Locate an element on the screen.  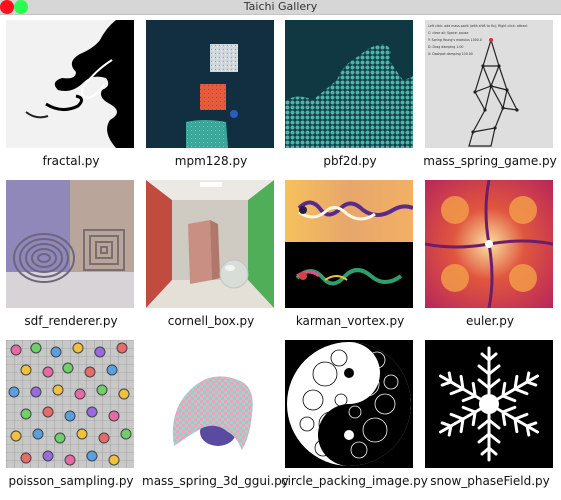
gallery-item-label: mpm128.py is located at coordinates (211, 161).